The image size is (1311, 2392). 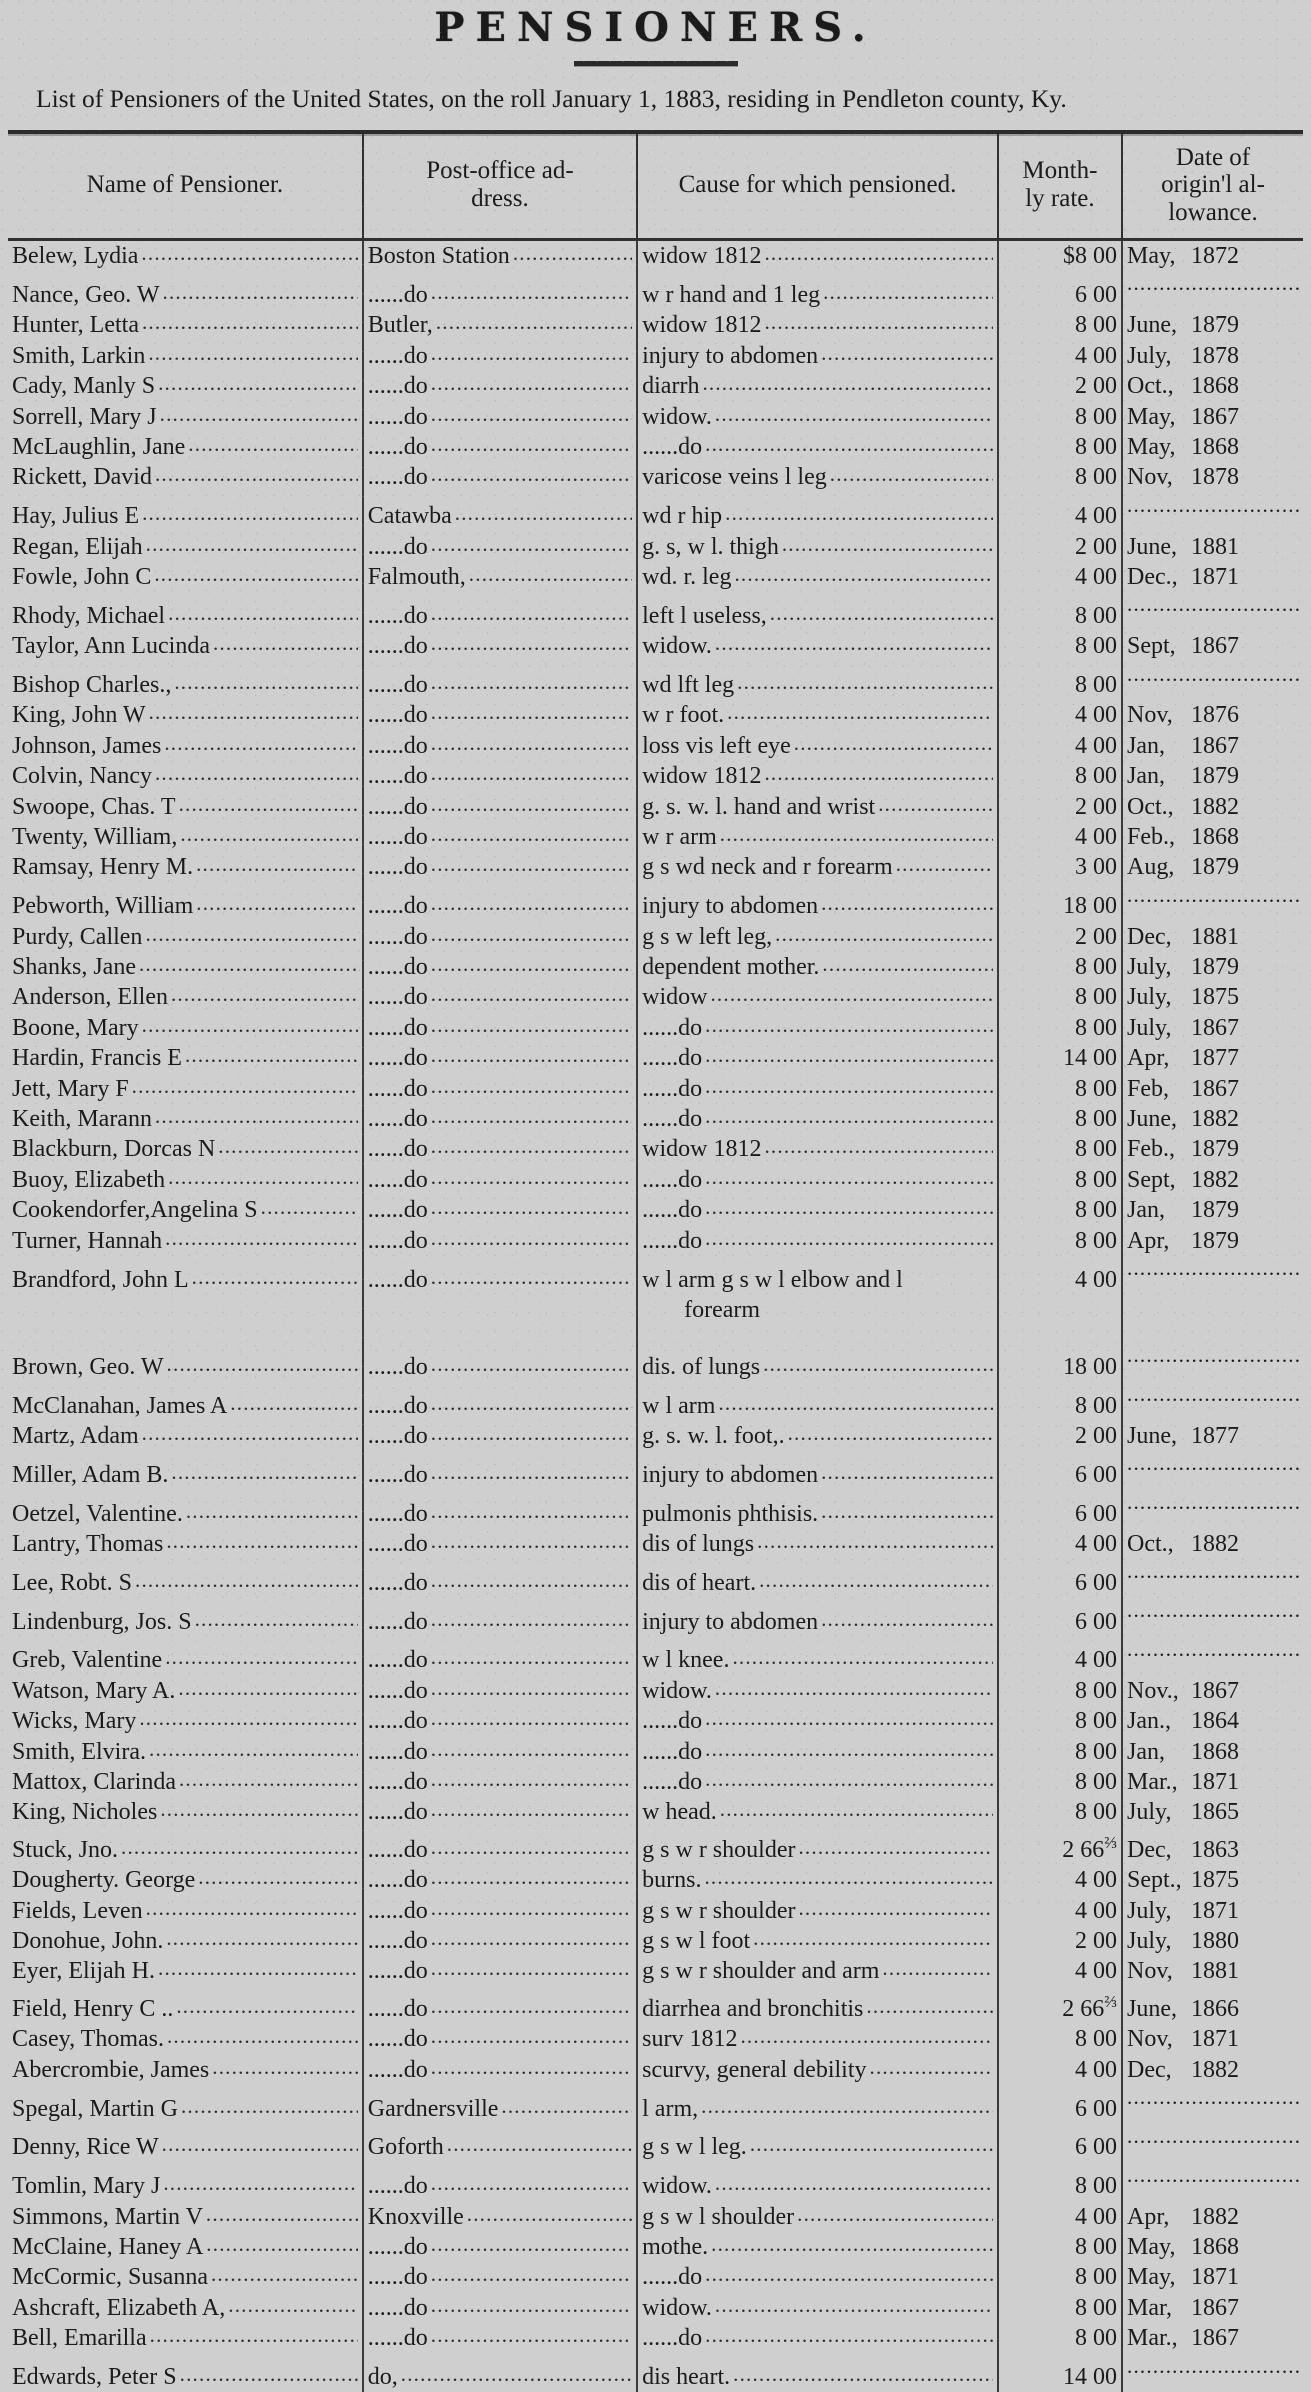 I want to click on cell-name: Eyer, Elijah H., so click(x=186, y=1971).